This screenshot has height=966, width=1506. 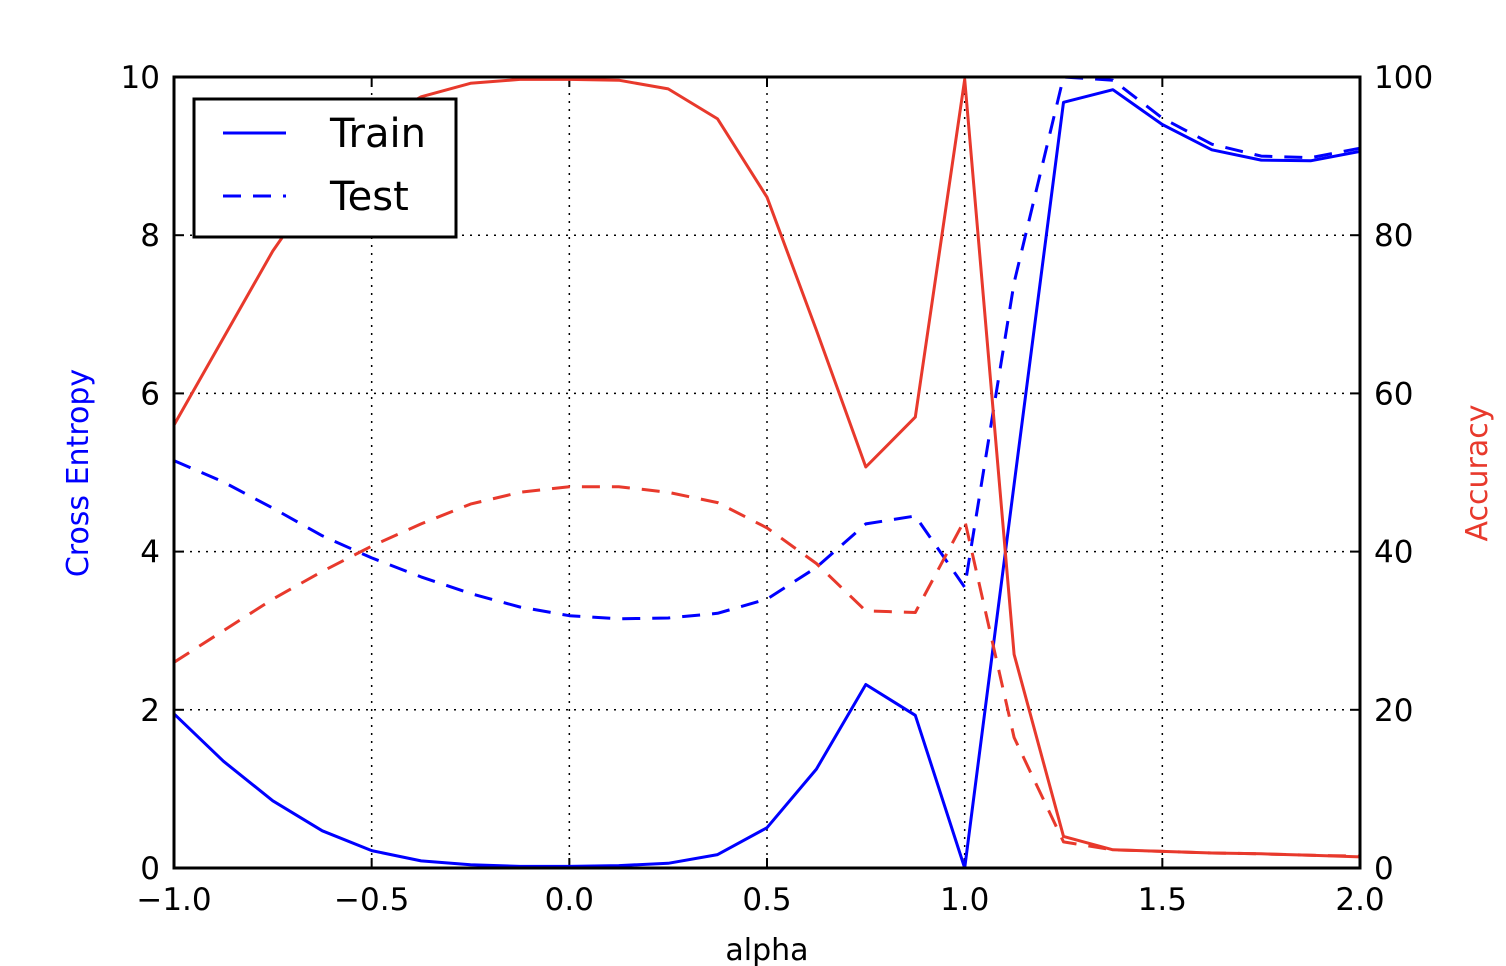 What do you see at coordinates (569, 900) in the screenshot?
I see `x-tick-label: 0.0` at bounding box center [569, 900].